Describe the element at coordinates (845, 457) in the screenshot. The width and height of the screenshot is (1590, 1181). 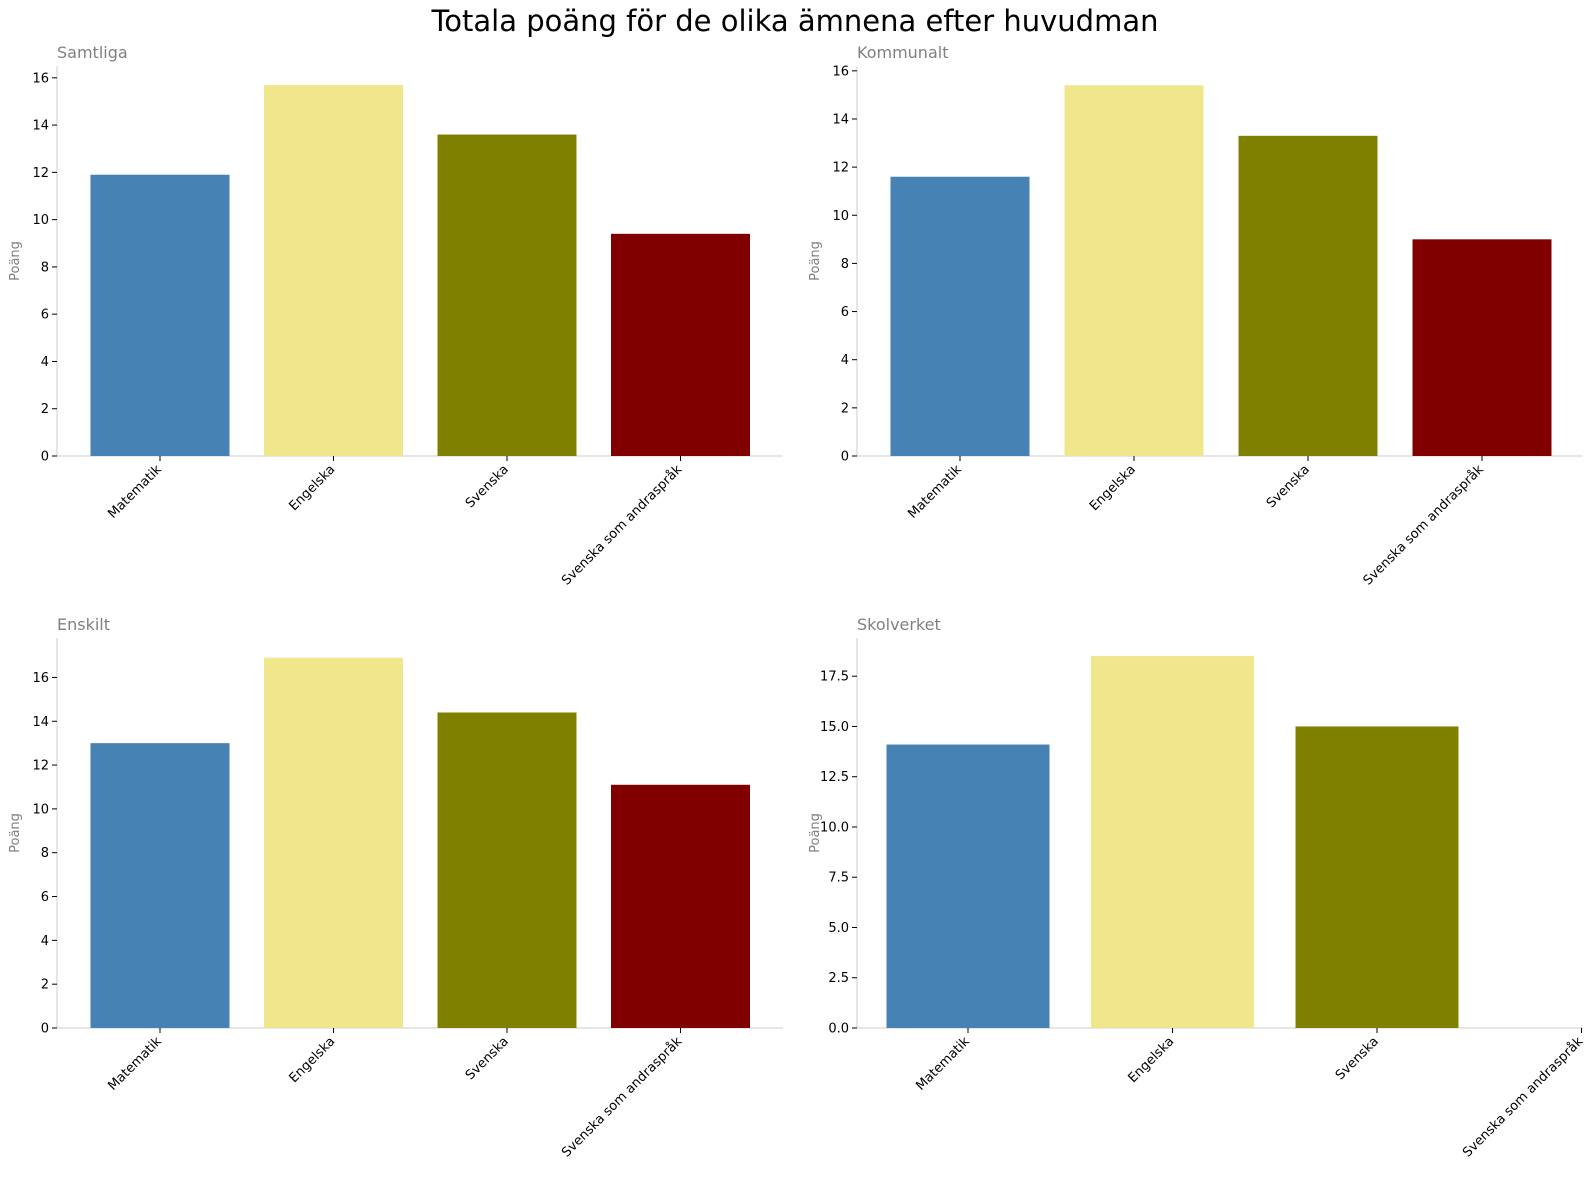
I see `panel-2-ytick-label: 0` at that location.